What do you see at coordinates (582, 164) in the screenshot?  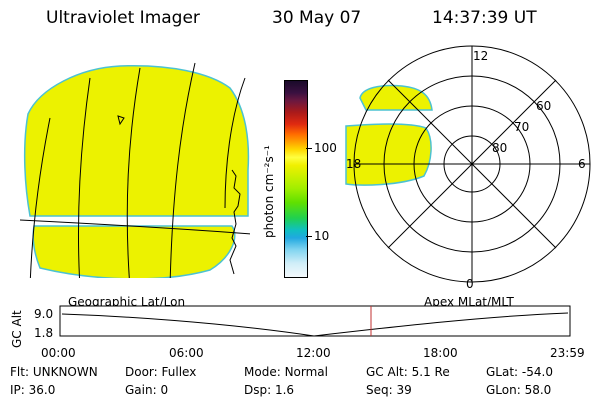 I see `mlt-label-6: 6` at bounding box center [582, 164].